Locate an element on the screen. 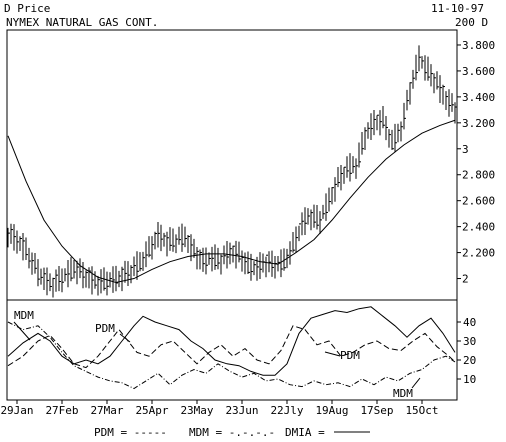 The image size is (506, 442). dmia-line is located at coordinates (231, 341).